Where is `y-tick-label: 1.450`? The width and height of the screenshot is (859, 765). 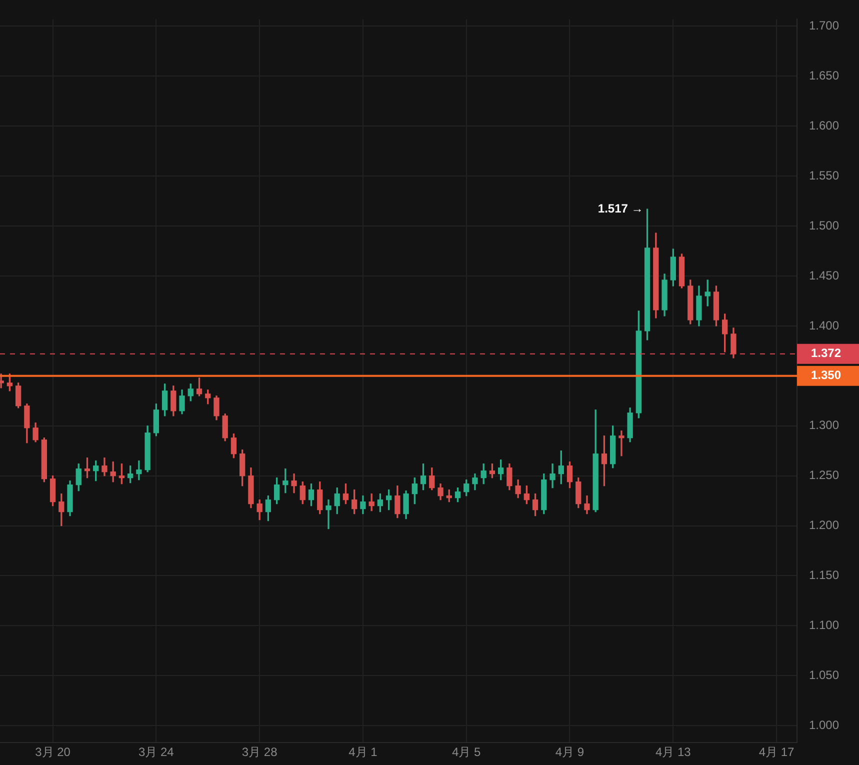
y-tick-label: 1.450 is located at coordinates (824, 275).